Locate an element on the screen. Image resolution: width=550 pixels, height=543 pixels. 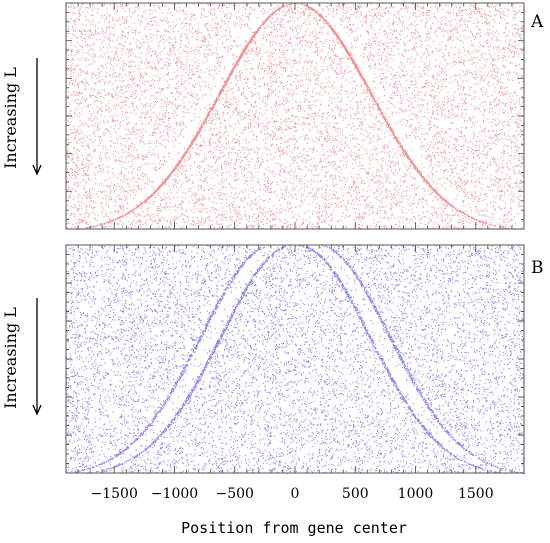
x-axis-label: Position from gene center is located at coordinates (294, 528).